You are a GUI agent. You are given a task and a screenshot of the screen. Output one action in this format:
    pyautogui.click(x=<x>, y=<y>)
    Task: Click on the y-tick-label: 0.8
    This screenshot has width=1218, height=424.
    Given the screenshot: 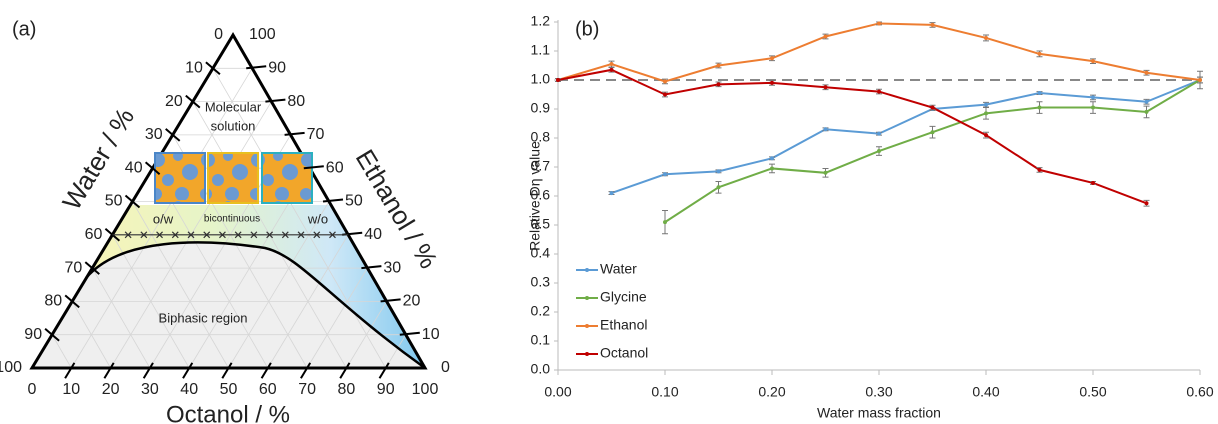 What is the action you would take?
    pyautogui.click(x=541, y=137)
    